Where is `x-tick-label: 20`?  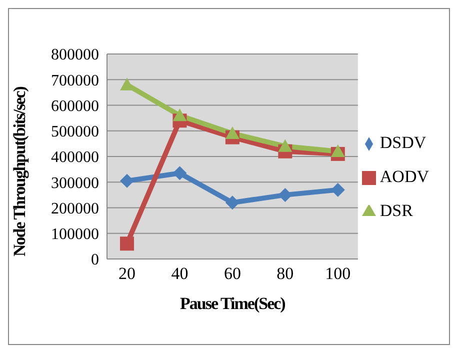
x-tick-label: 20 is located at coordinates (127, 274).